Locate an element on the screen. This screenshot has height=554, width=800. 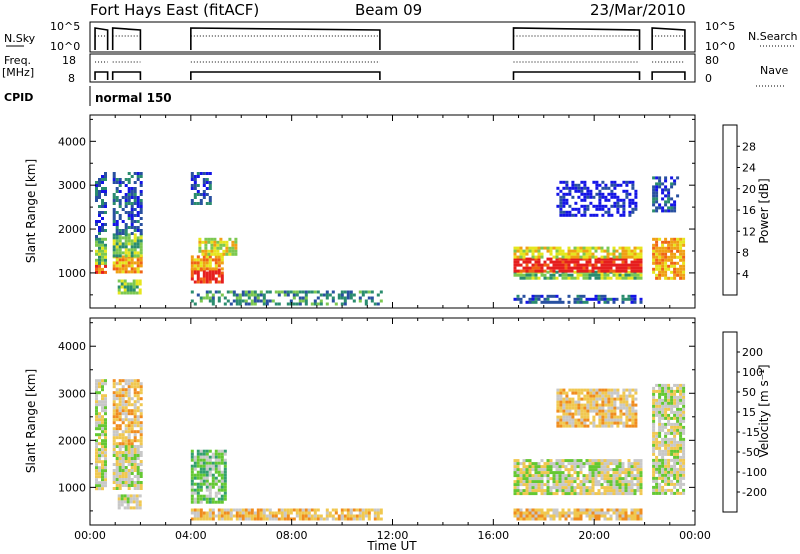
nsky-tick-bottom: 10^0 is located at coordinates (65, 46).